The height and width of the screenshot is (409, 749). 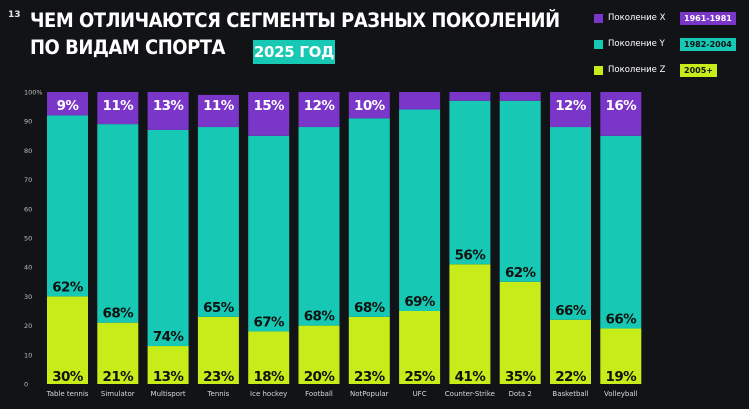 I want to click on category-label: Tennis, so click(x=217, y=394).